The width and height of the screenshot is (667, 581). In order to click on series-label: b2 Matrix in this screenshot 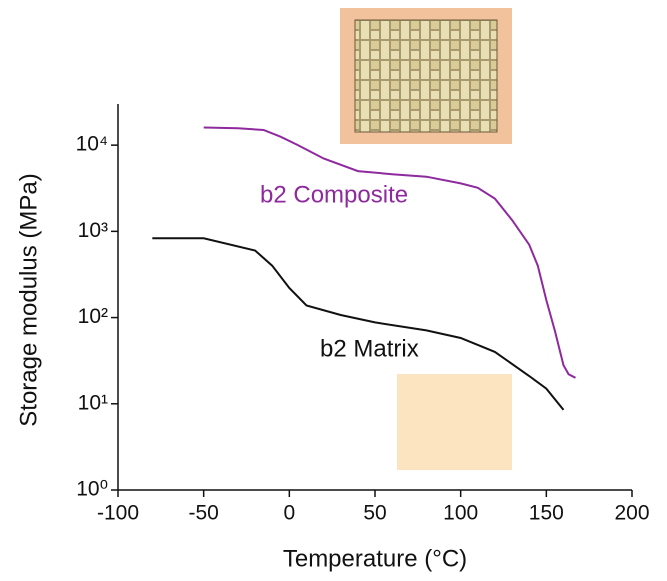, I will do `click(369, 348)`.